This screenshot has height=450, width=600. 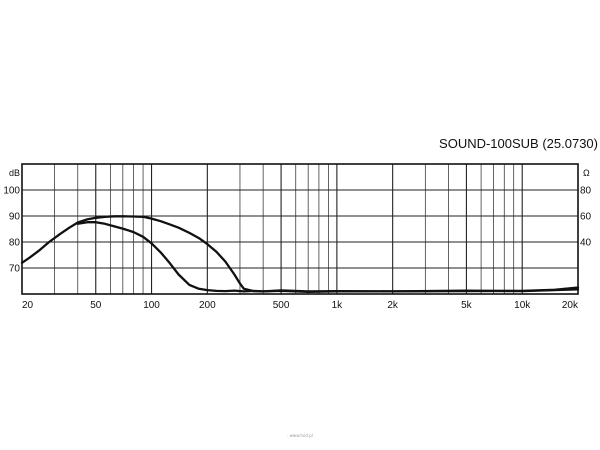 What do you see at coordinates (586, 173) in the screenshot?
I see `y-axis-unit-right: Ω` at bounding box center [586, 173].